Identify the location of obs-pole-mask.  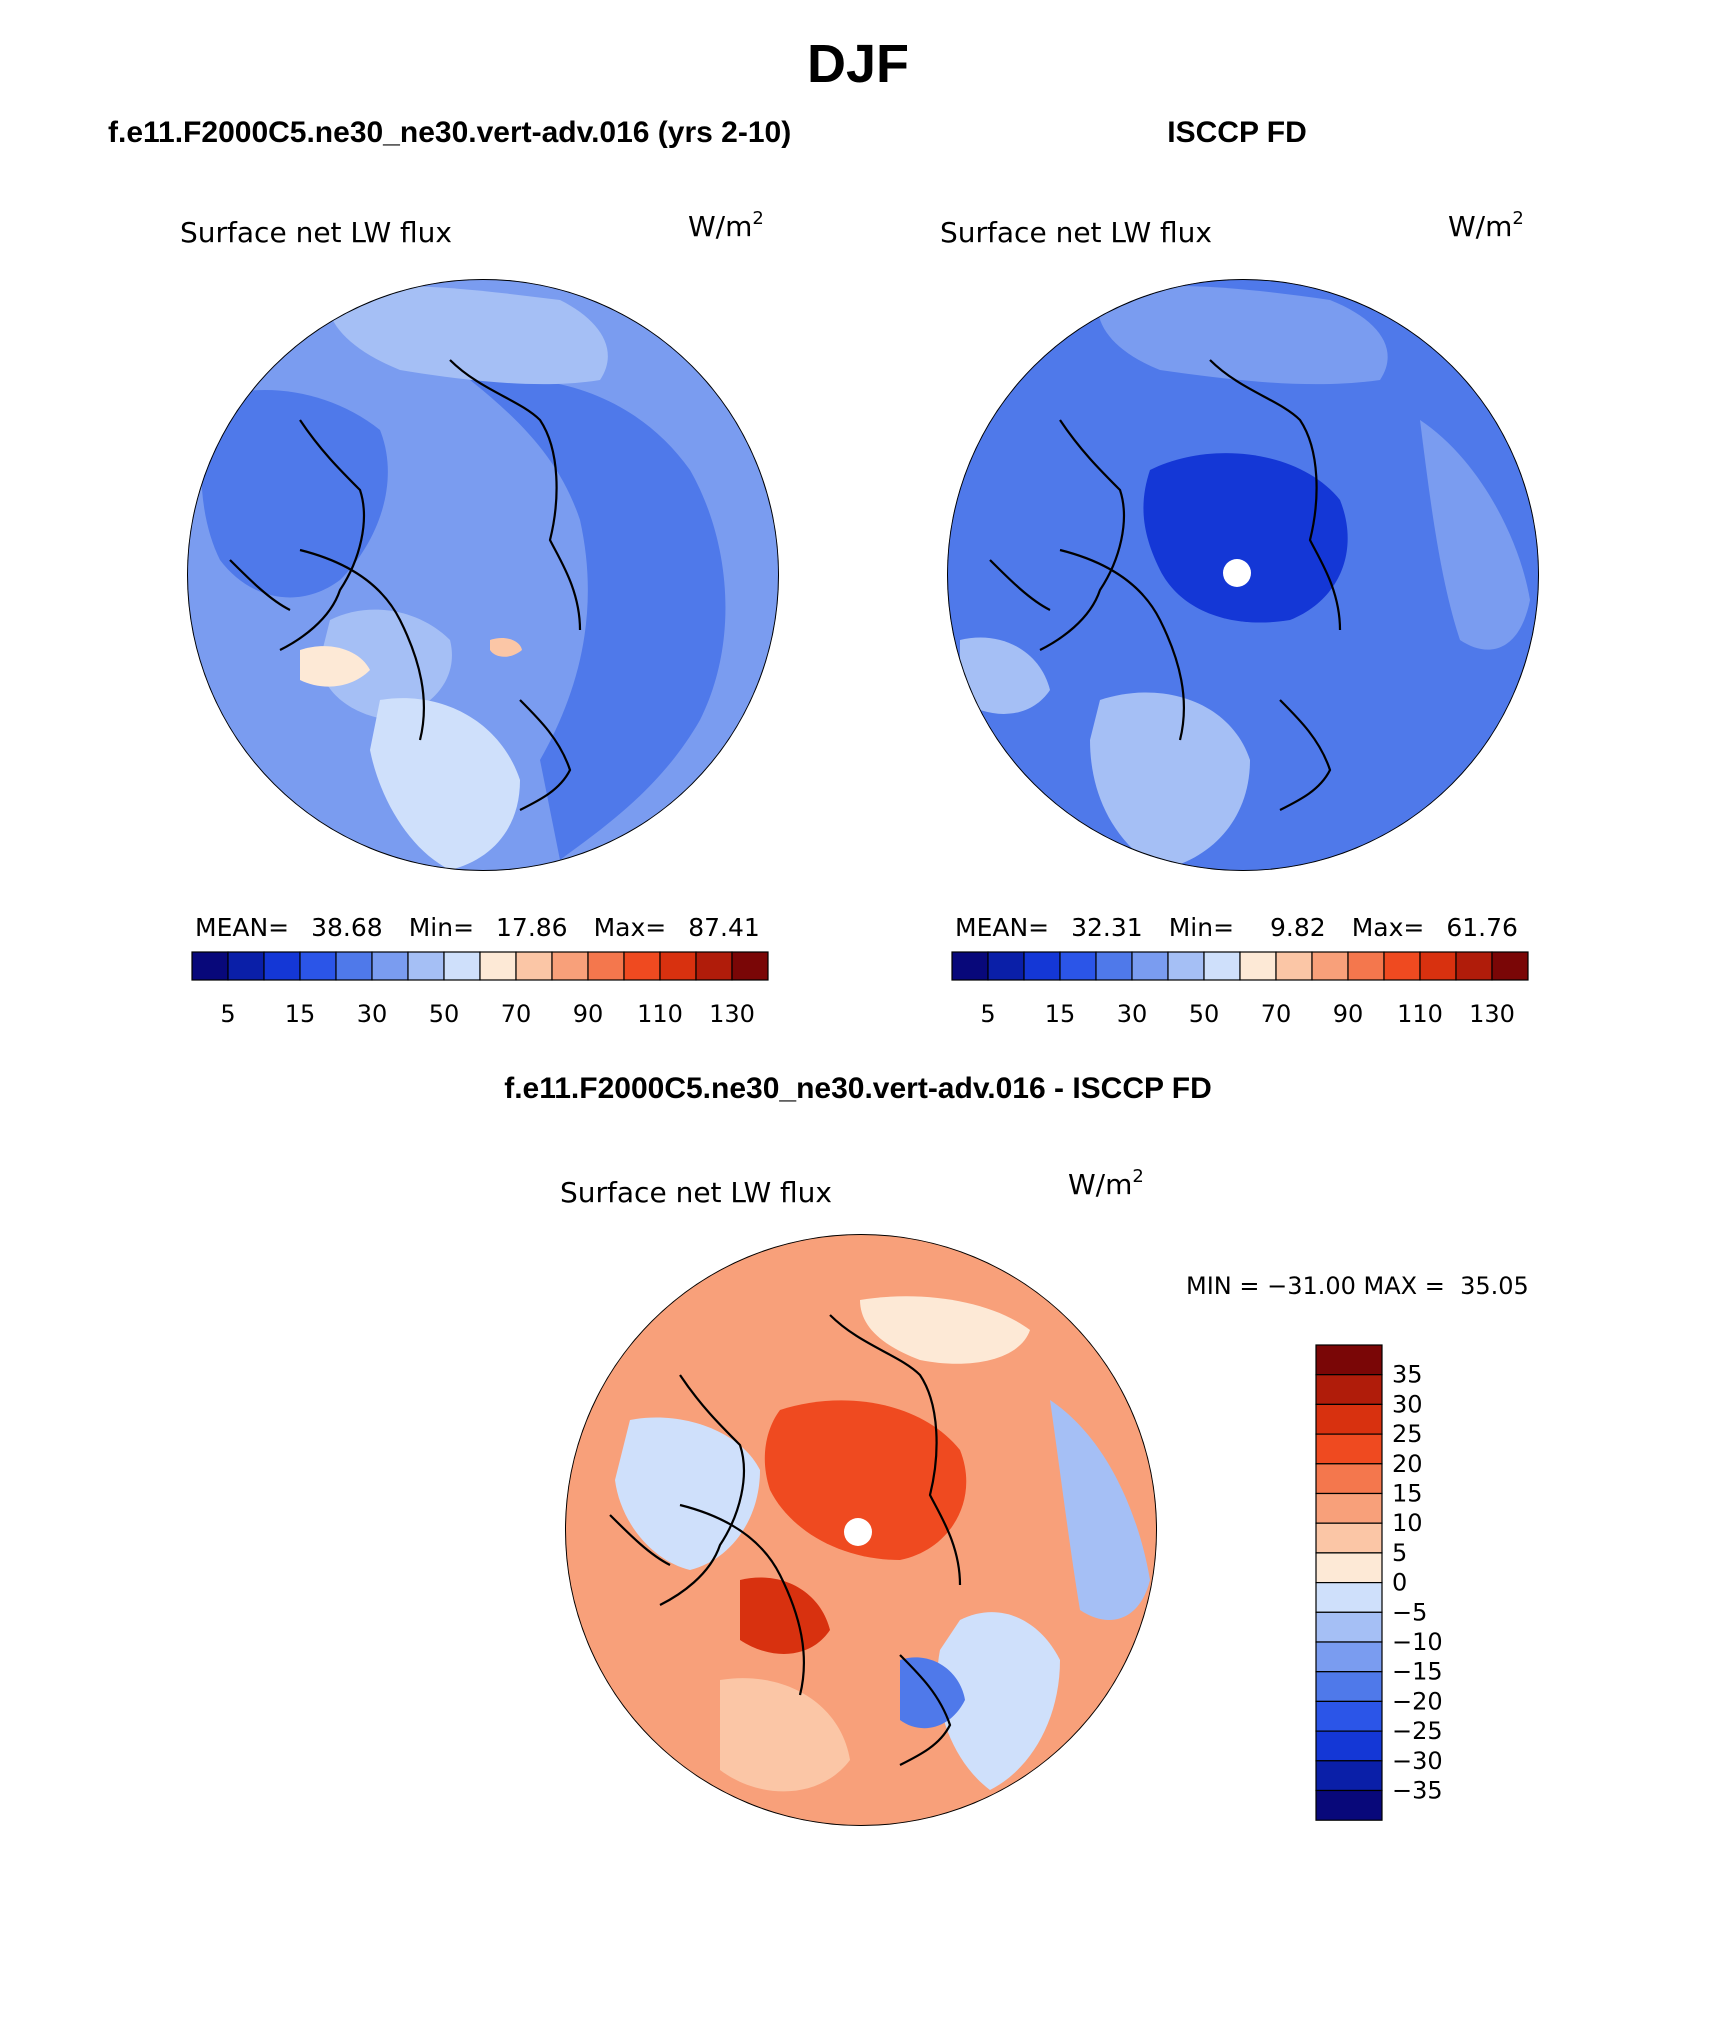
(1237, 573).